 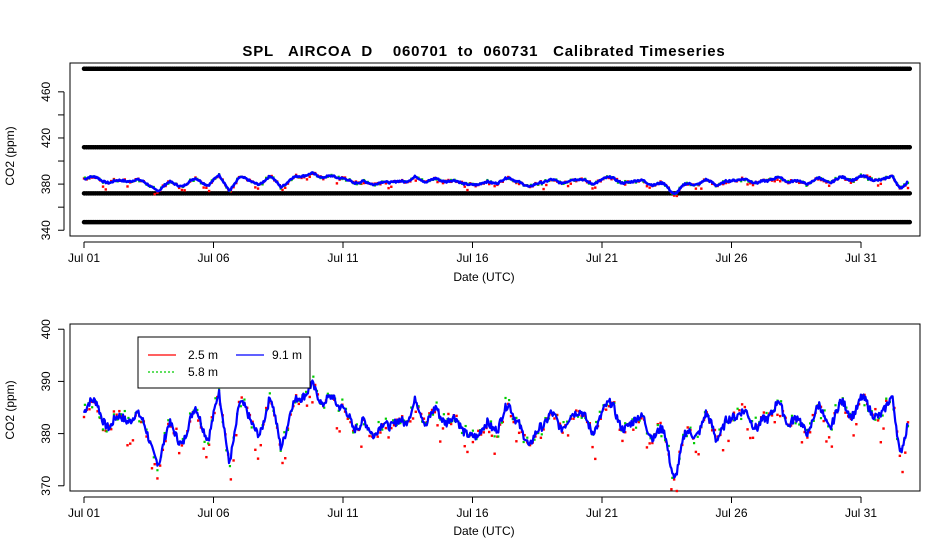 What do you see at coordinates (224, 362) in the screenshot?
I see `legend: 2.5 m 5.8 m 9.1 m` at bounding box center [224, 362].